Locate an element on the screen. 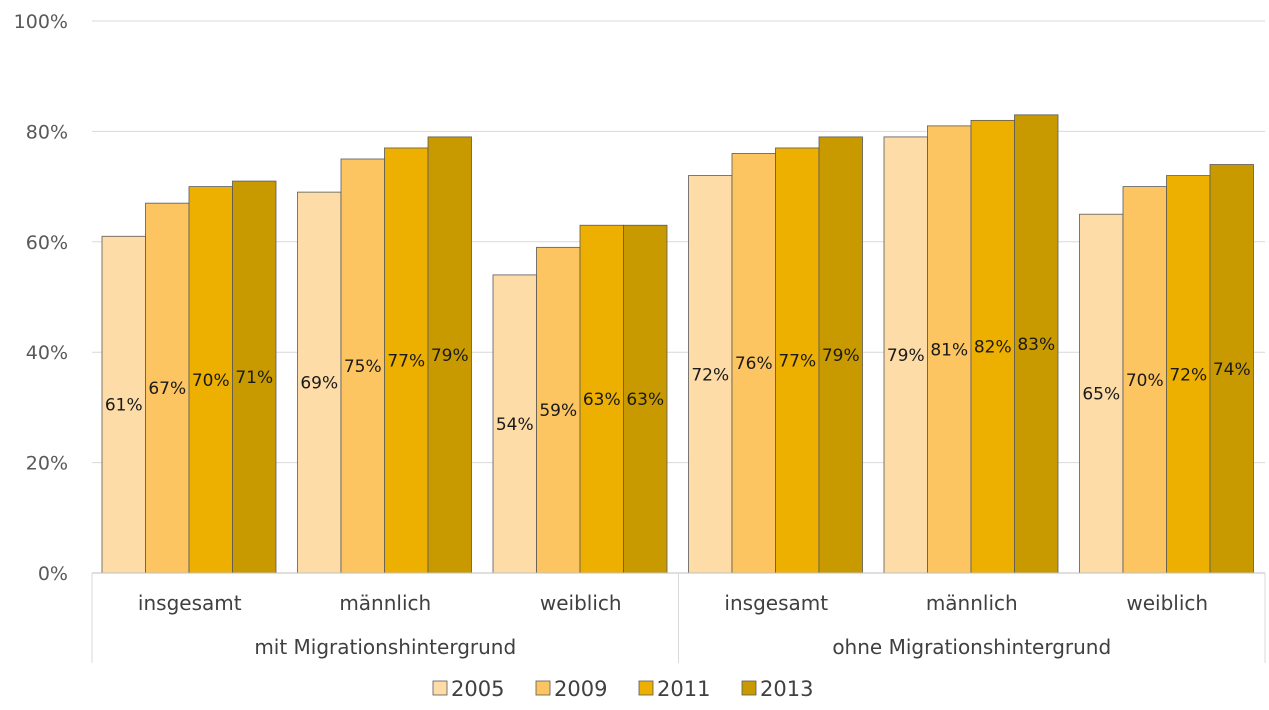  y-tick-label: 0% is located at coordinates (53, 574).